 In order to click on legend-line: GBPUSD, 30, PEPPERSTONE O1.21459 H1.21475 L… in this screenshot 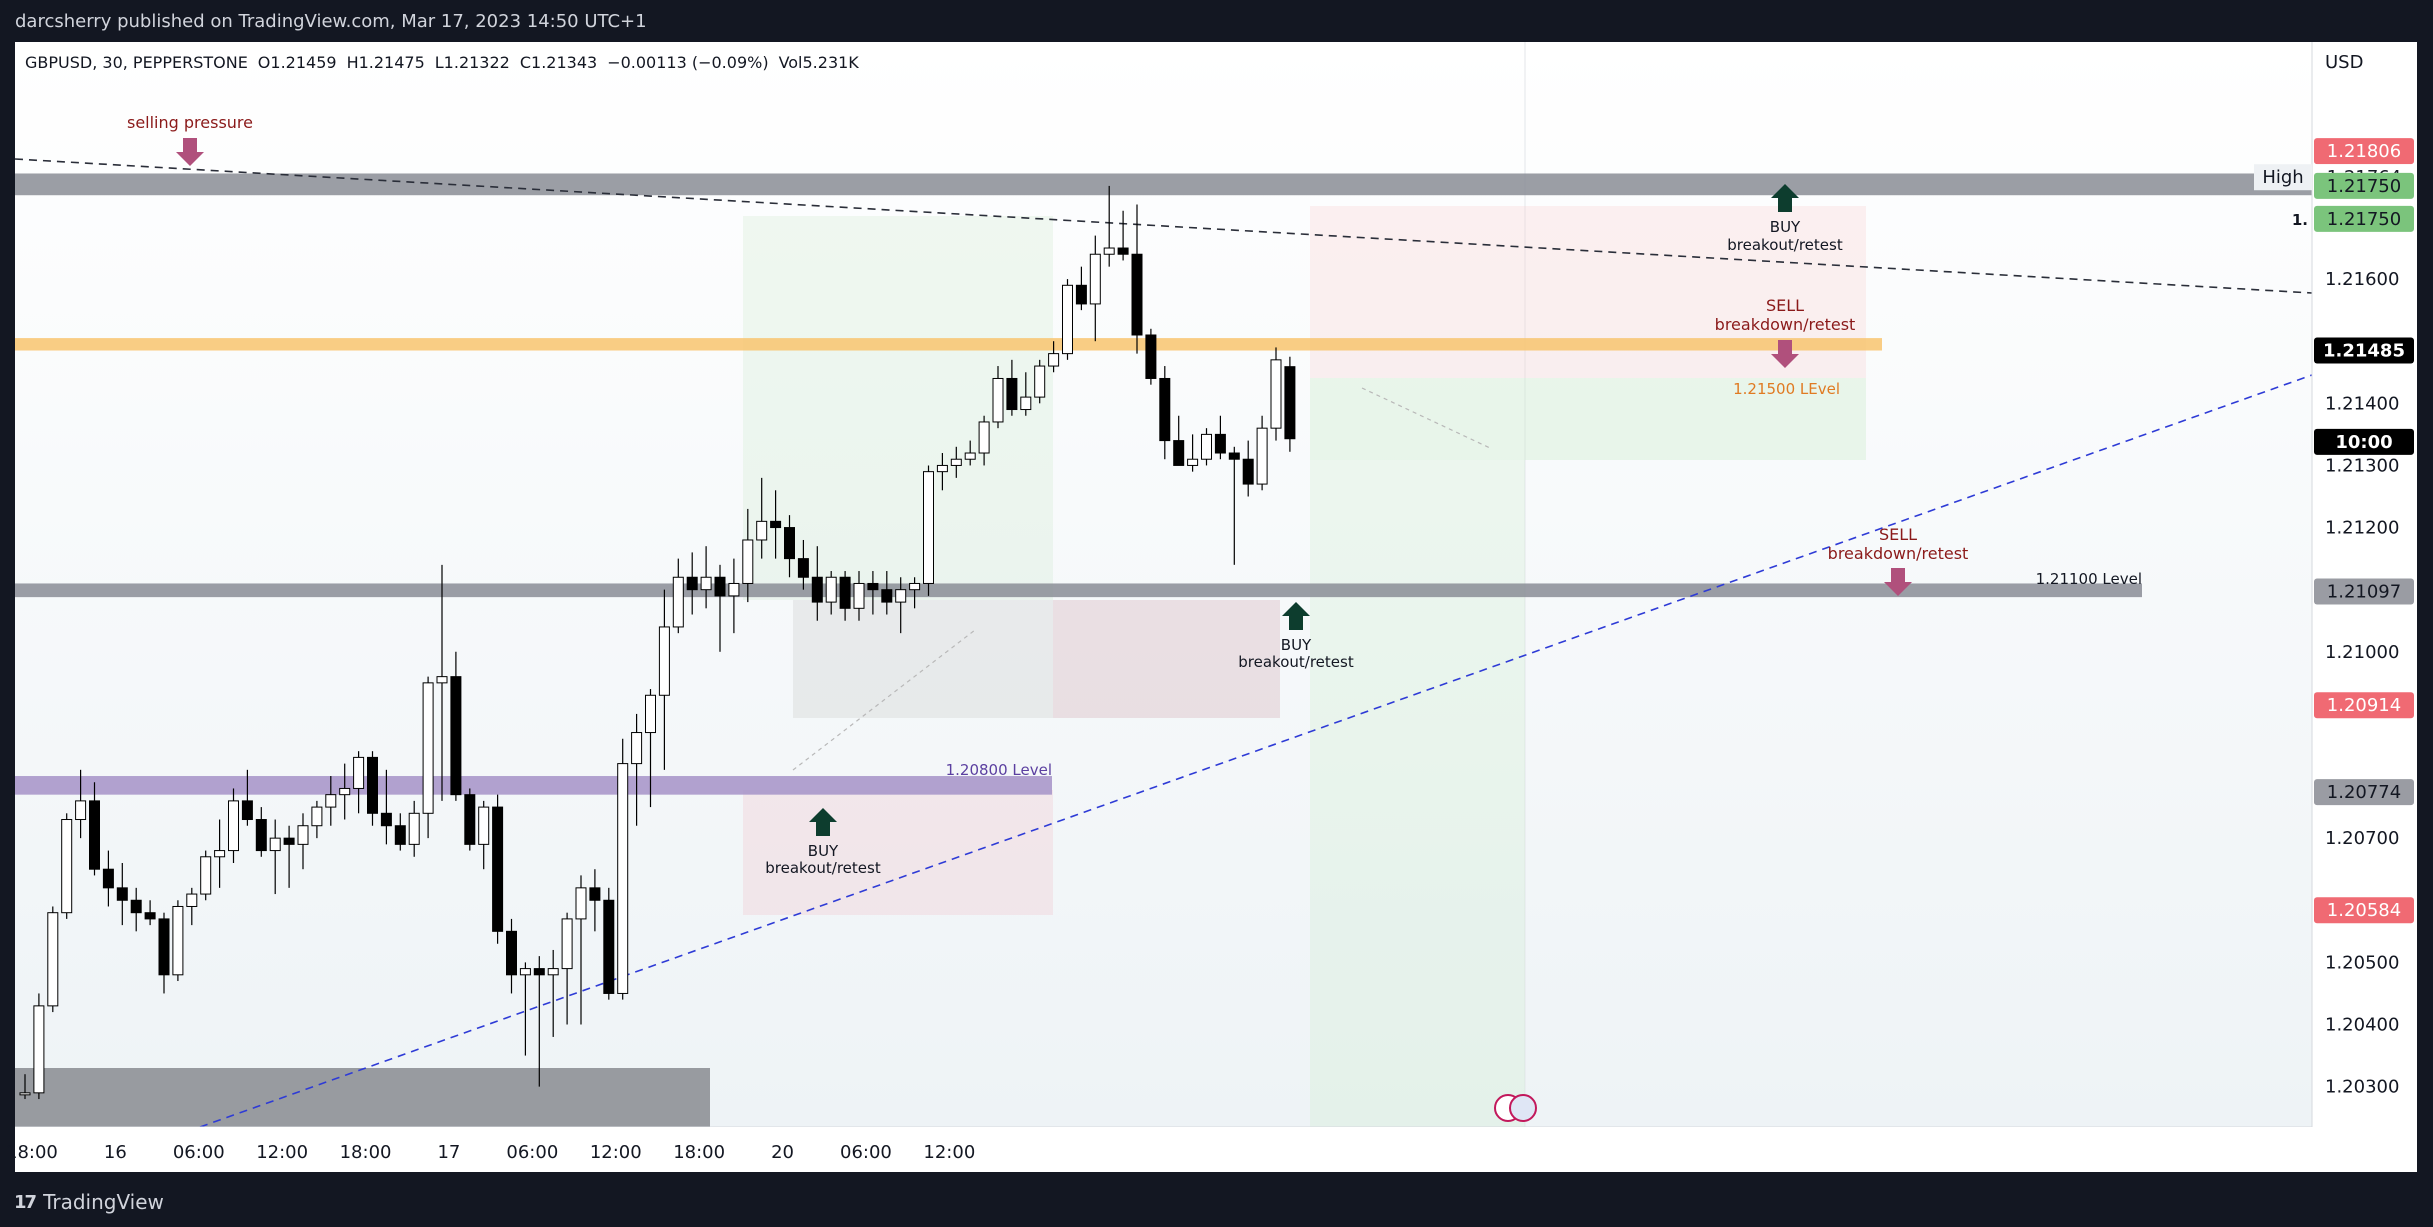, I will do `click(442, 62)`.